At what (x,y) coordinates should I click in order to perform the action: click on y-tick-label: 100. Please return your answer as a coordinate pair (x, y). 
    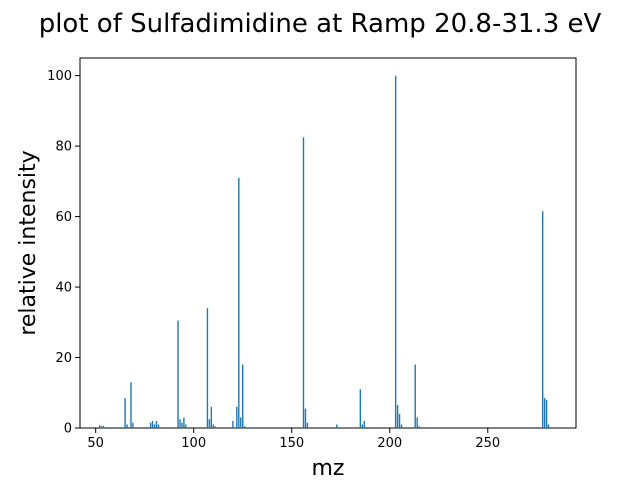
    Looking at the image, I should click on (59, 76).